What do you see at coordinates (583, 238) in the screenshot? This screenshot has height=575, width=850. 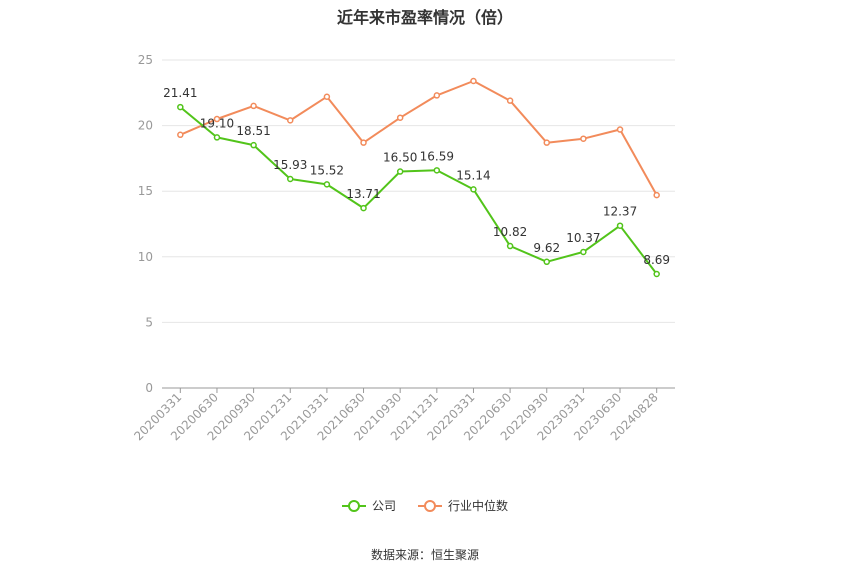 I see `data-label-company-20230331: 10.37` at bounding box center [583, 238].